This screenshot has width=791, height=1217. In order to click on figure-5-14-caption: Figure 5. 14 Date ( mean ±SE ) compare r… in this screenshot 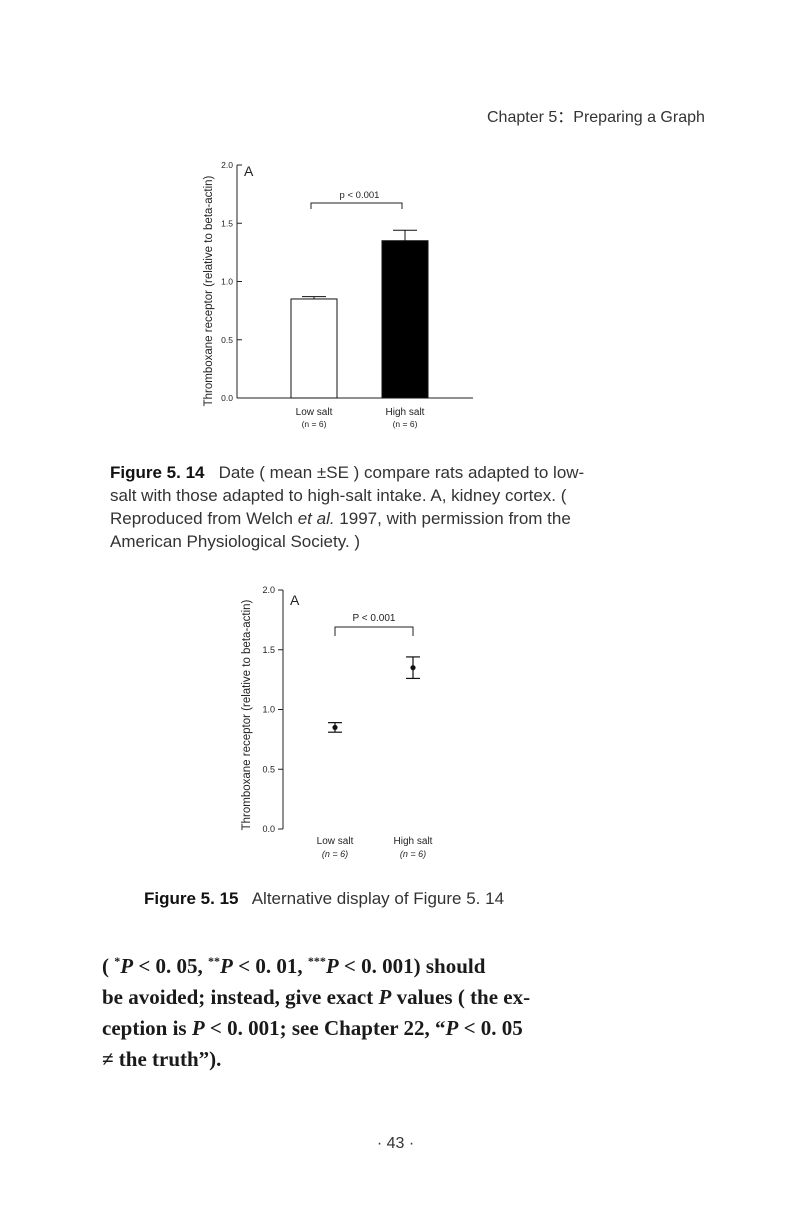, I will do `click(347, 507)`.